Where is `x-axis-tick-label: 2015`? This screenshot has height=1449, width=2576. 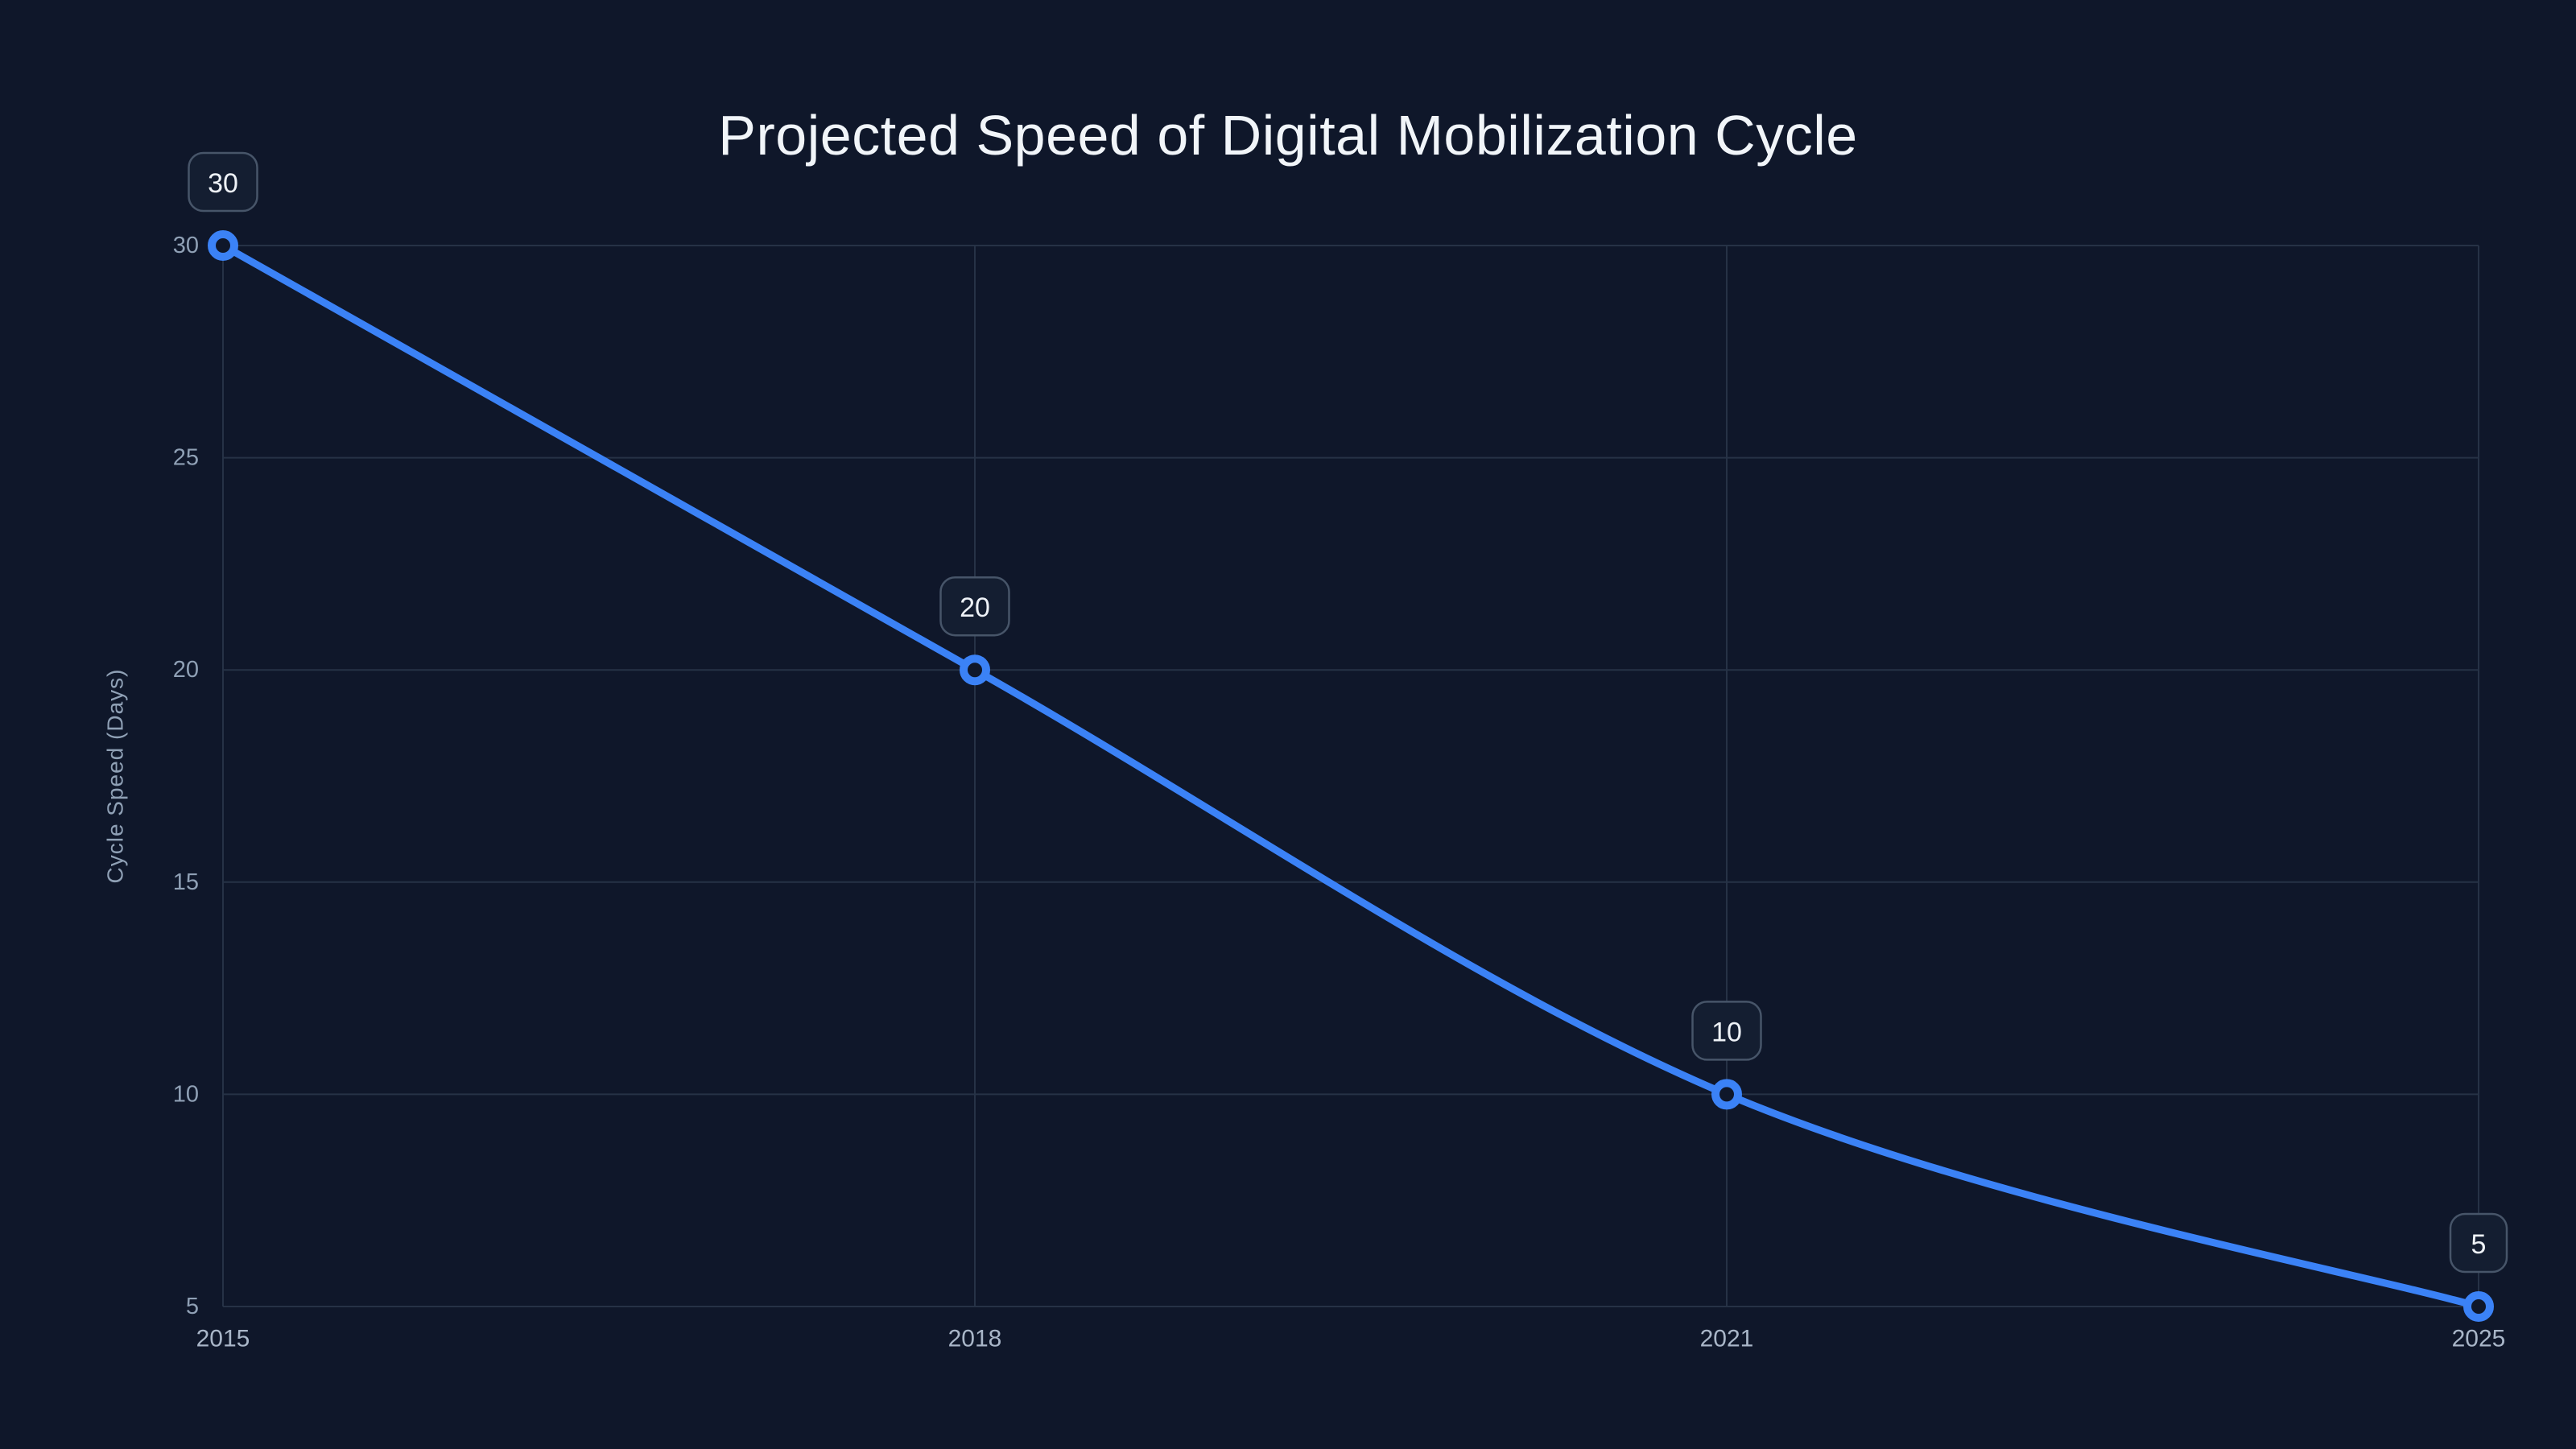
x-axis-tick-label: 2015 is located at coordinates (223, 1339).